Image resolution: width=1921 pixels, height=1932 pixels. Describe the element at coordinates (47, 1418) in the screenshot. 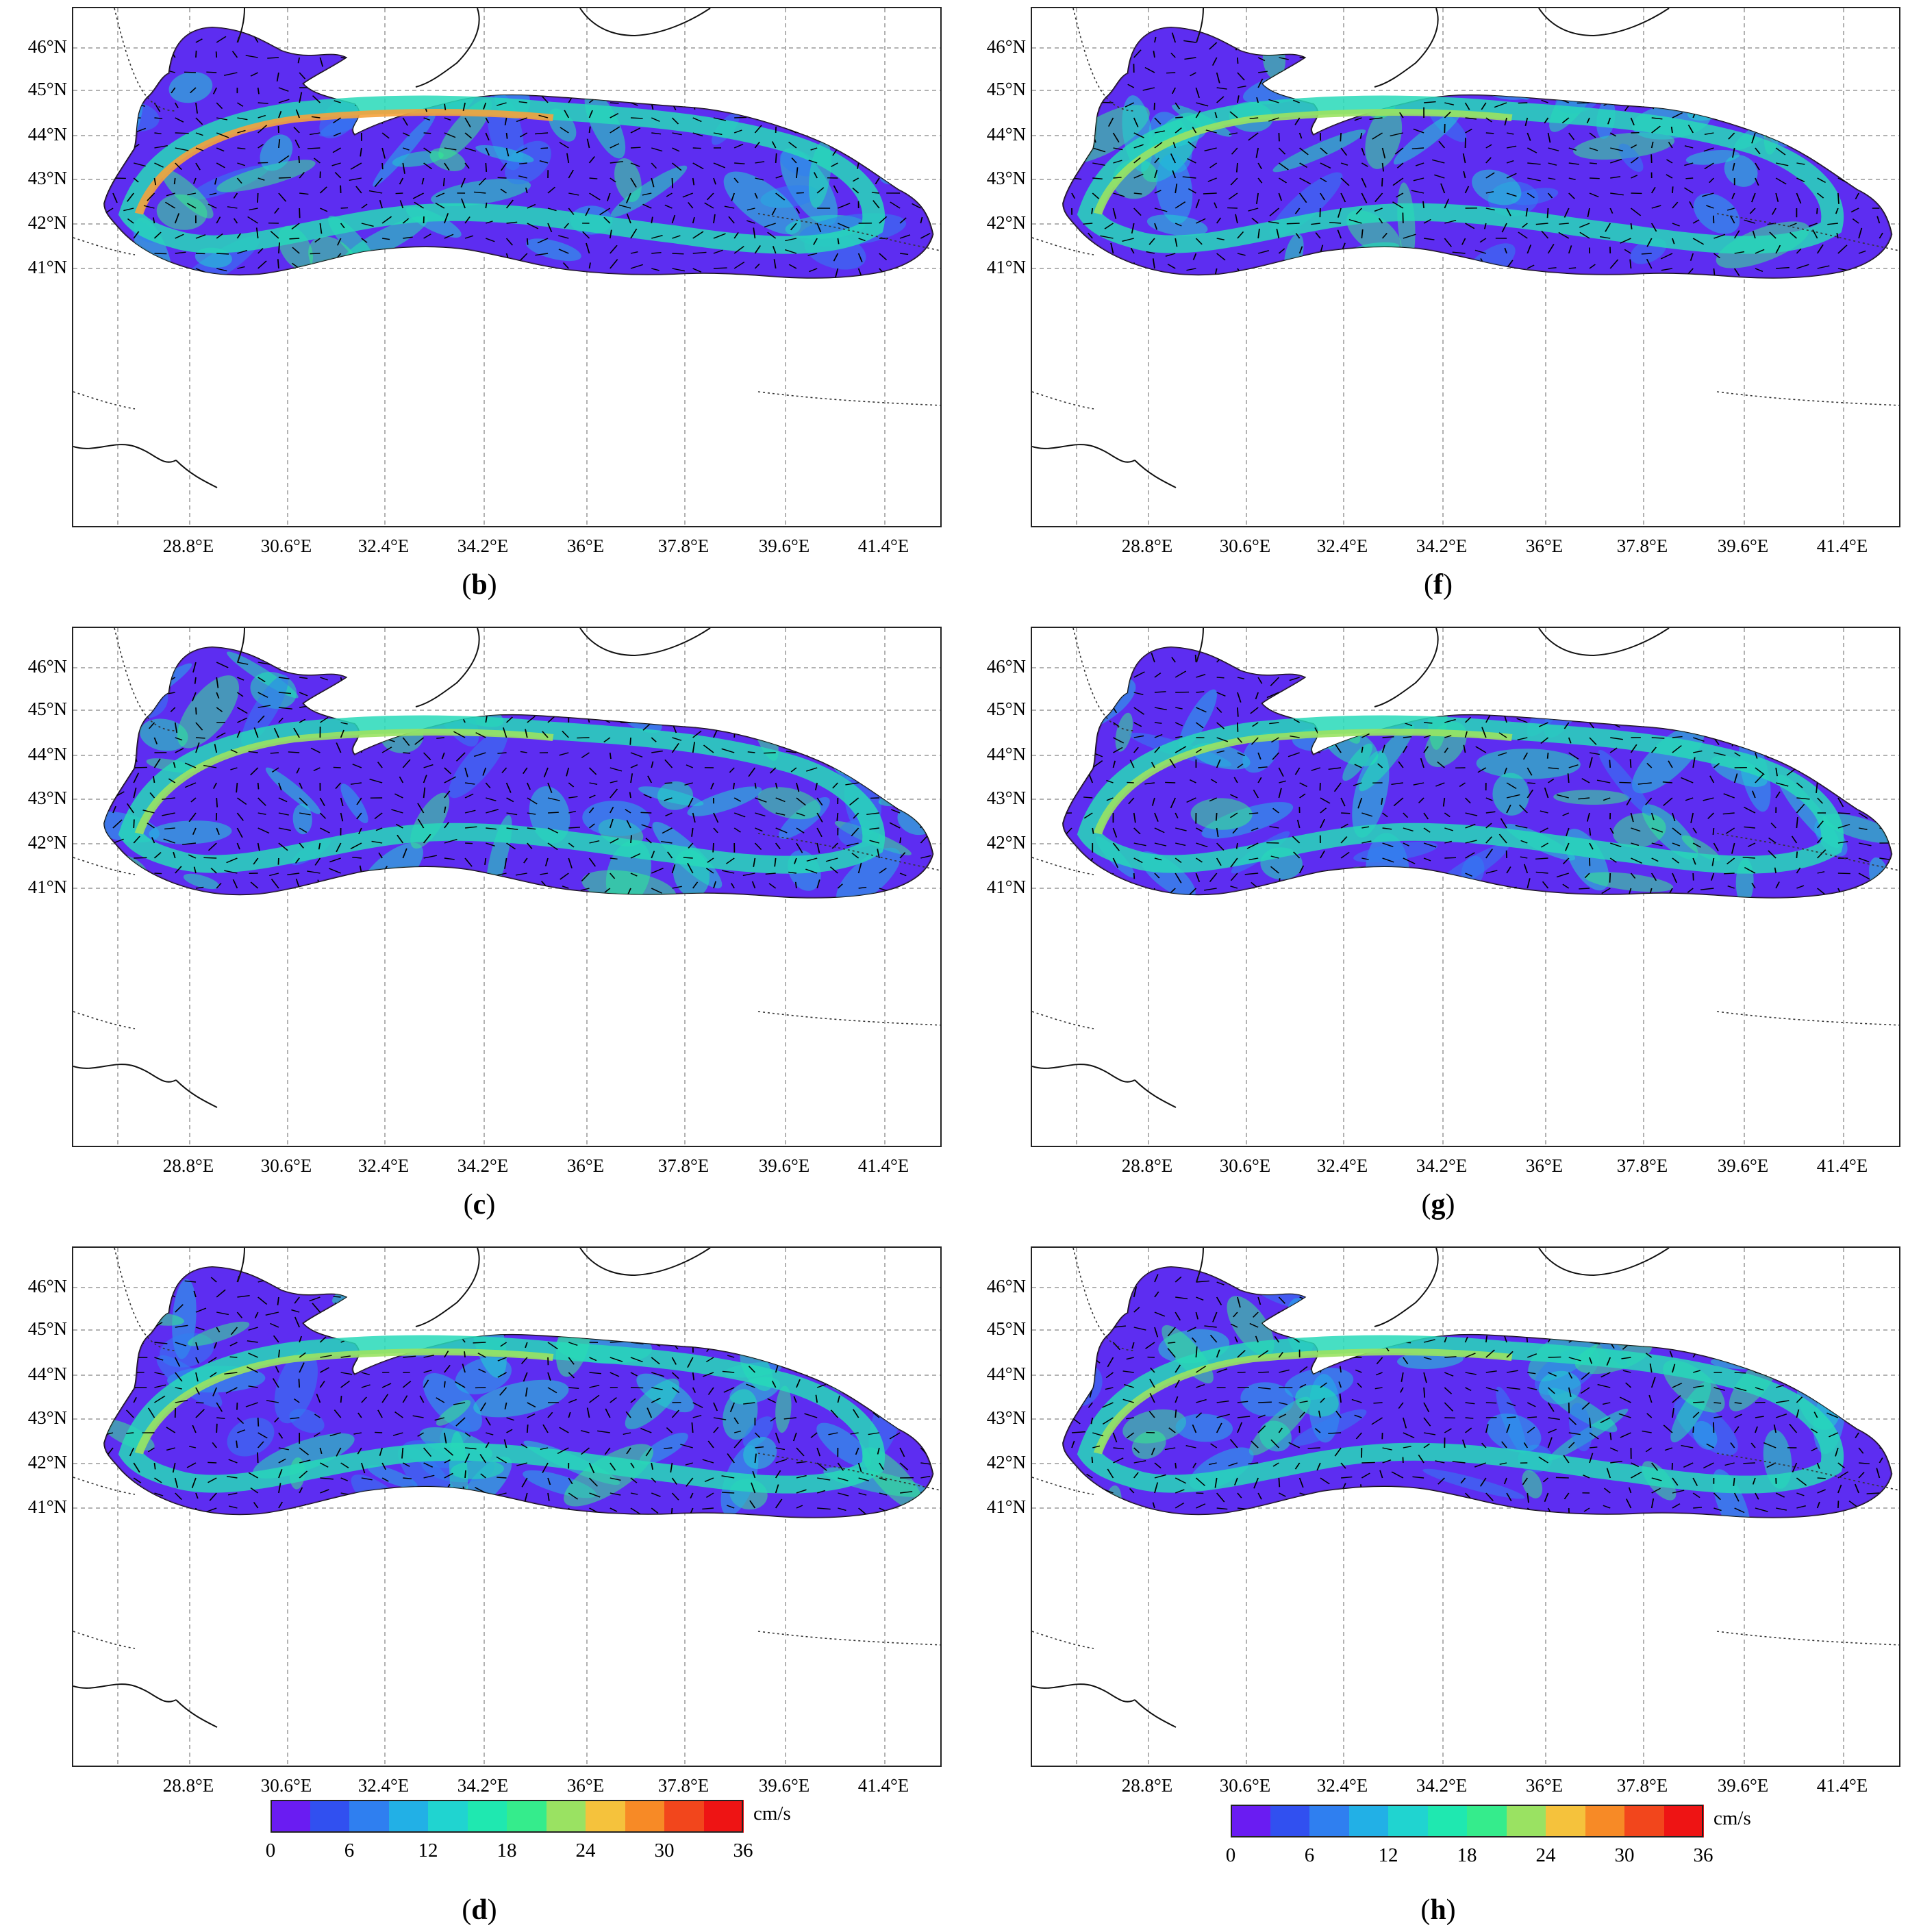

I see `lat-label: 43°N` at that location.